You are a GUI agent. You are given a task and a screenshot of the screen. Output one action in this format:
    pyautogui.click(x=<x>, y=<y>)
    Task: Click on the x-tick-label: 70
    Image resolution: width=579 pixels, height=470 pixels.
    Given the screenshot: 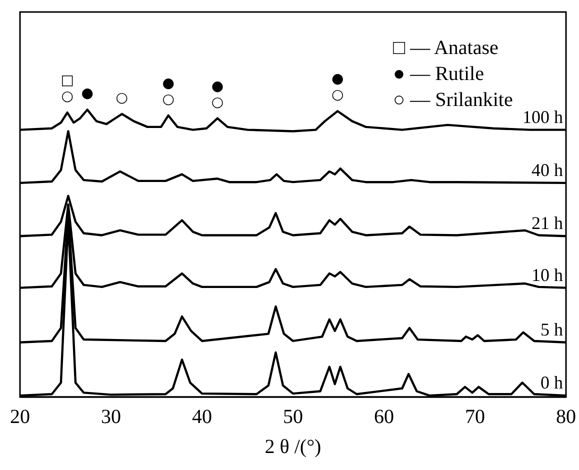 What is the action you would take?
    pyautogui.click(x=475, y=417)
    